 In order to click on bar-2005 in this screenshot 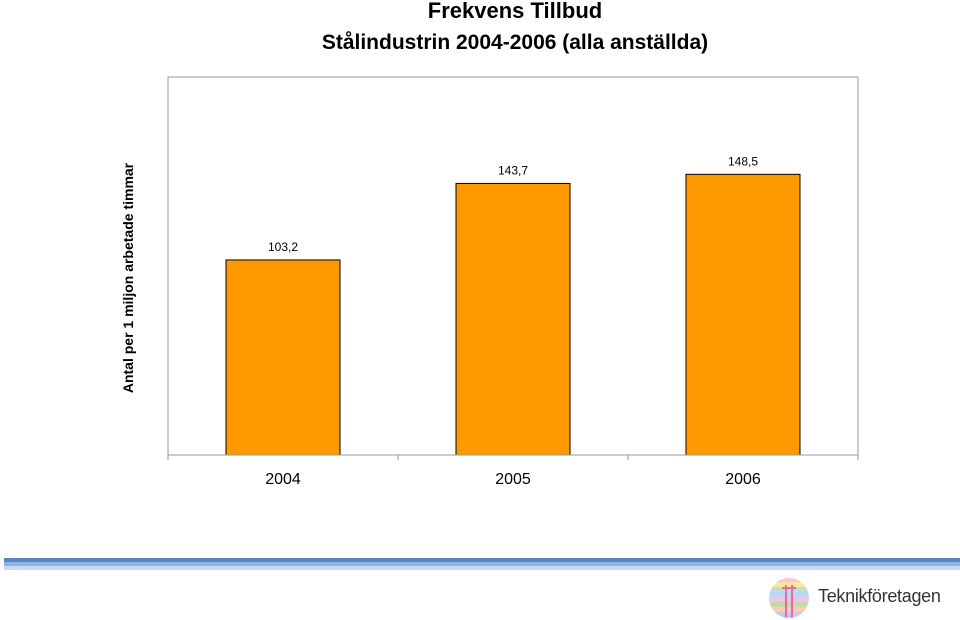, I will do `click(513, 319)`.